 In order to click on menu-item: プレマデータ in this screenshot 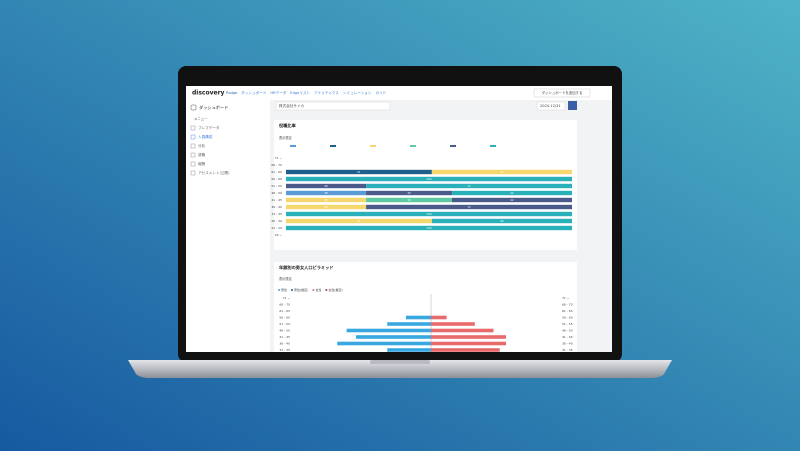, I will do `click(209, 127)`.